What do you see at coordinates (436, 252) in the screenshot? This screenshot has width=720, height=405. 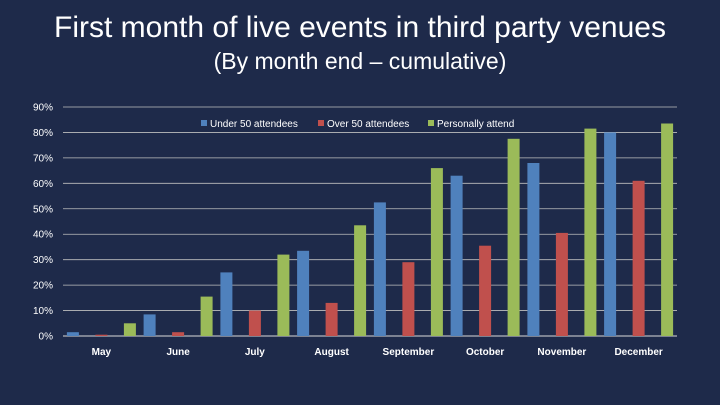 I see `bar-personally-attend-september` at bounding box center [436, 252].